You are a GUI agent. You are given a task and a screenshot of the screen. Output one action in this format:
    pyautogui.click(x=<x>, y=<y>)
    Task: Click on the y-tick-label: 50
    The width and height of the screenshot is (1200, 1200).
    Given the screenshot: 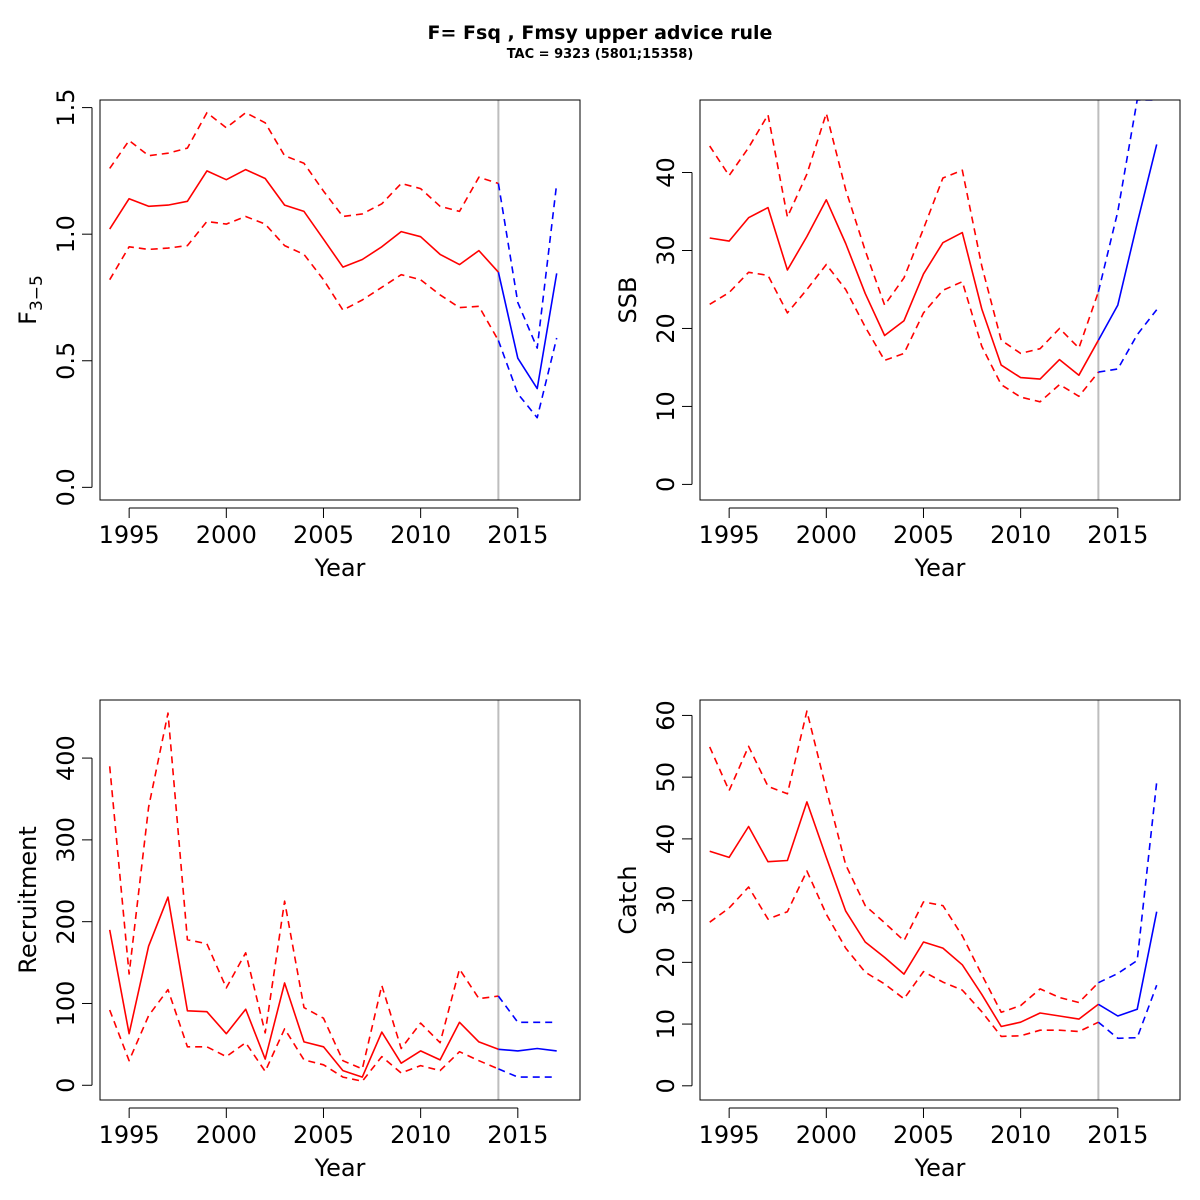 What is the action you would take?
    pyautogui.click(x=666, y=777)
    